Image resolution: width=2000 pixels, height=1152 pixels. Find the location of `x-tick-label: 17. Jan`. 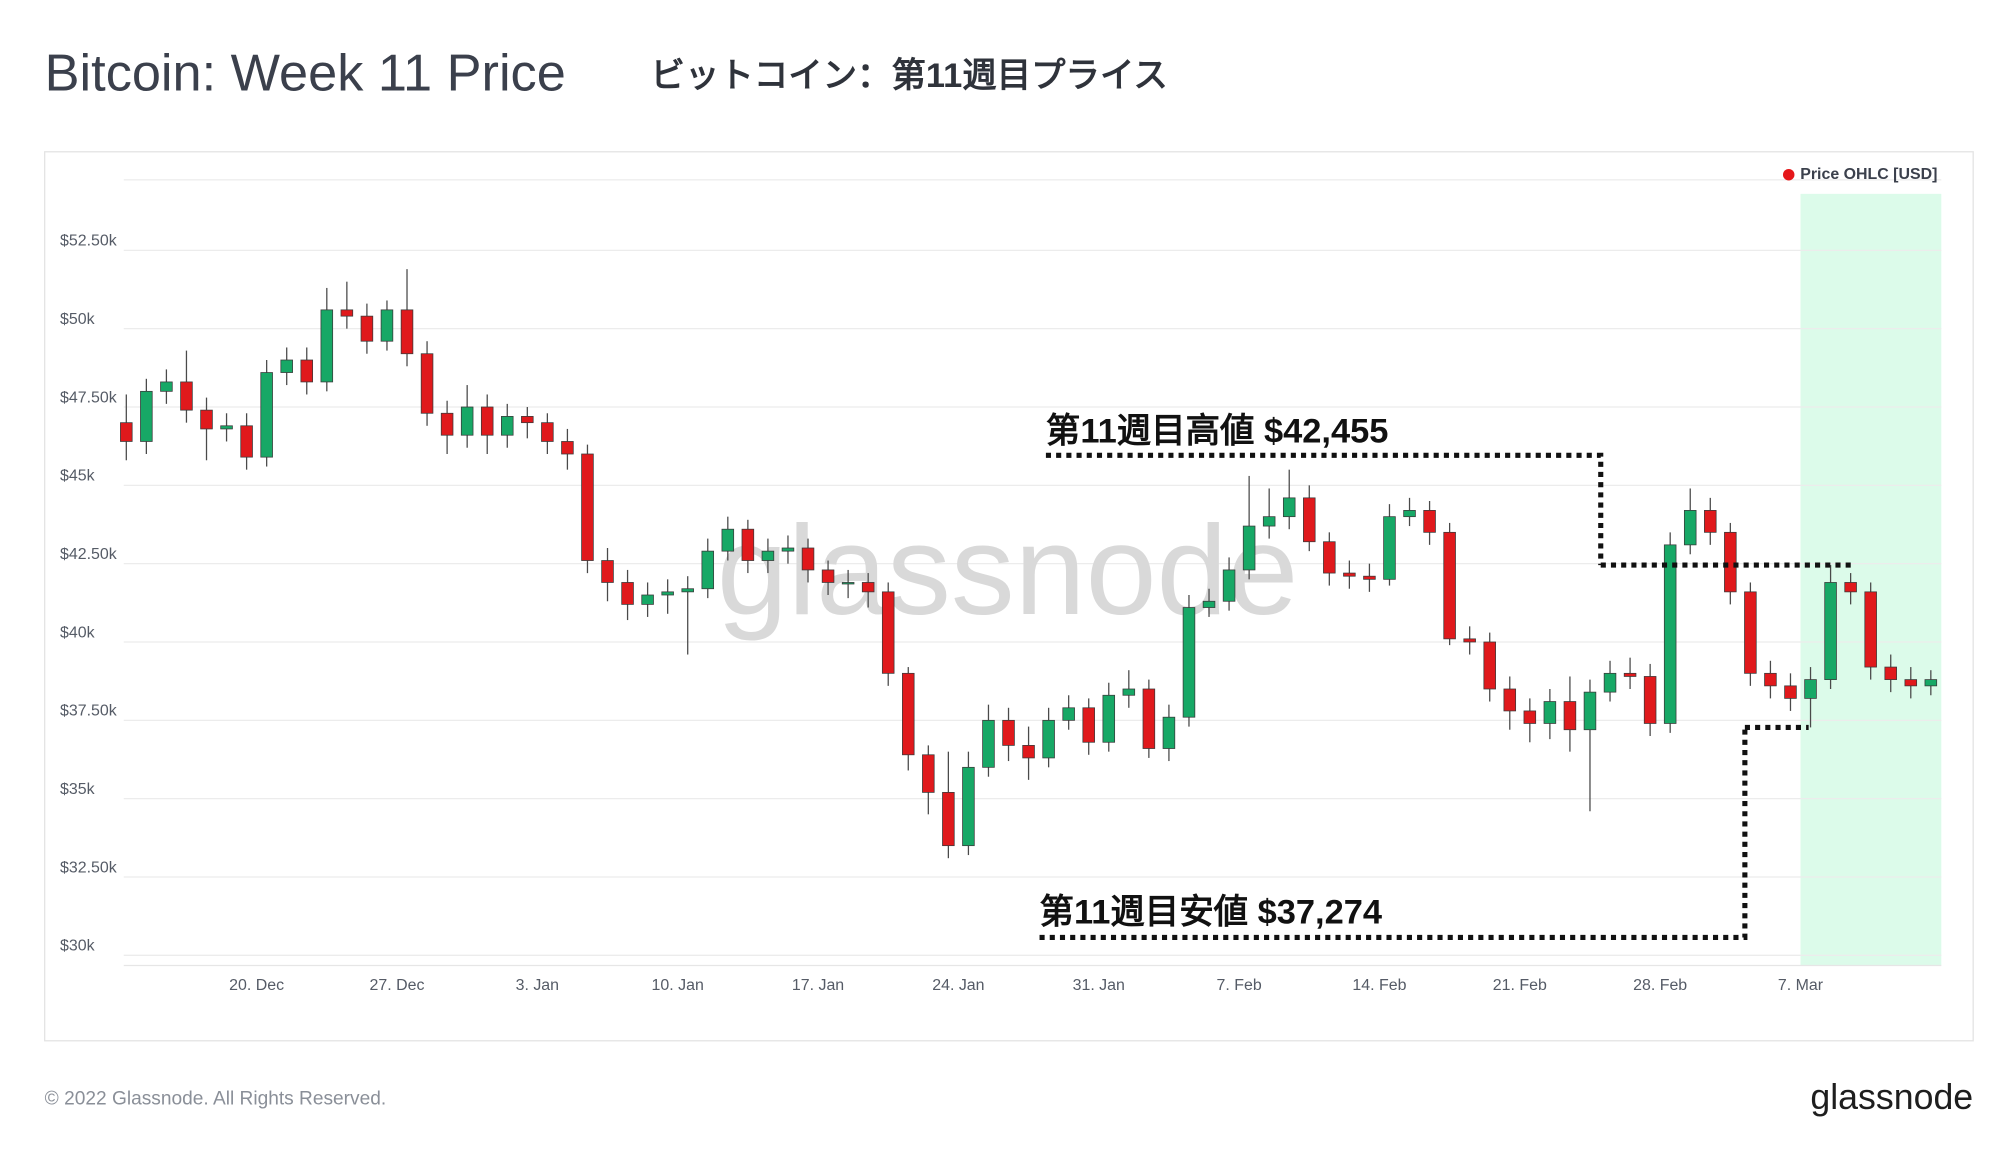

x-tick-label: 17. Jan is located at coordinates (818, 985).